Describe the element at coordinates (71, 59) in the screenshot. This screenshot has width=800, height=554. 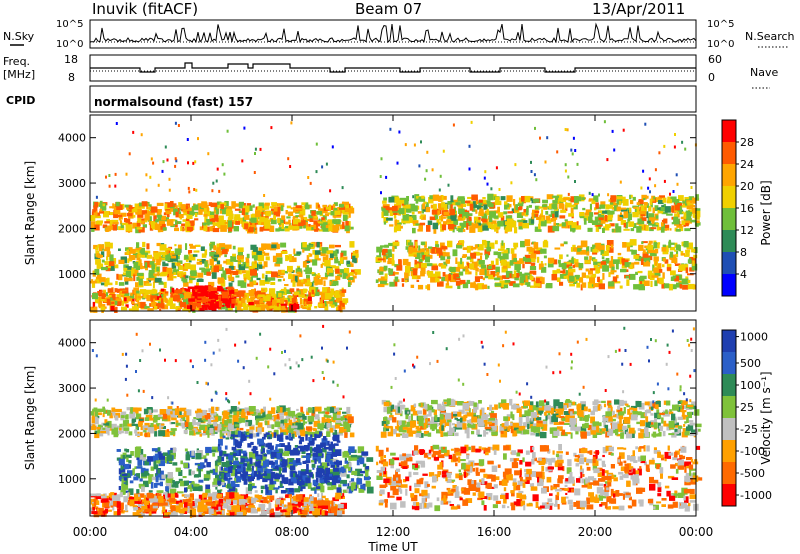
I see `freq-tick-top: 18` at that location.